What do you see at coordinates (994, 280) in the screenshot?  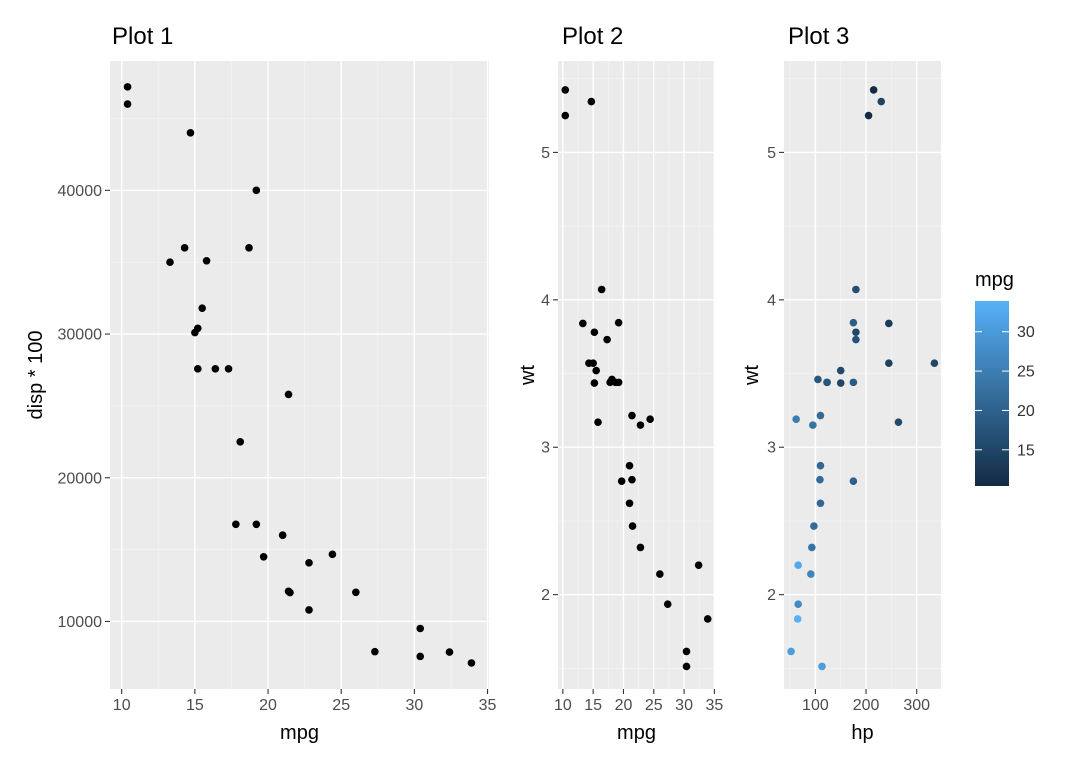 I see `legend-title: mpg` at bounding box center [994, 280].